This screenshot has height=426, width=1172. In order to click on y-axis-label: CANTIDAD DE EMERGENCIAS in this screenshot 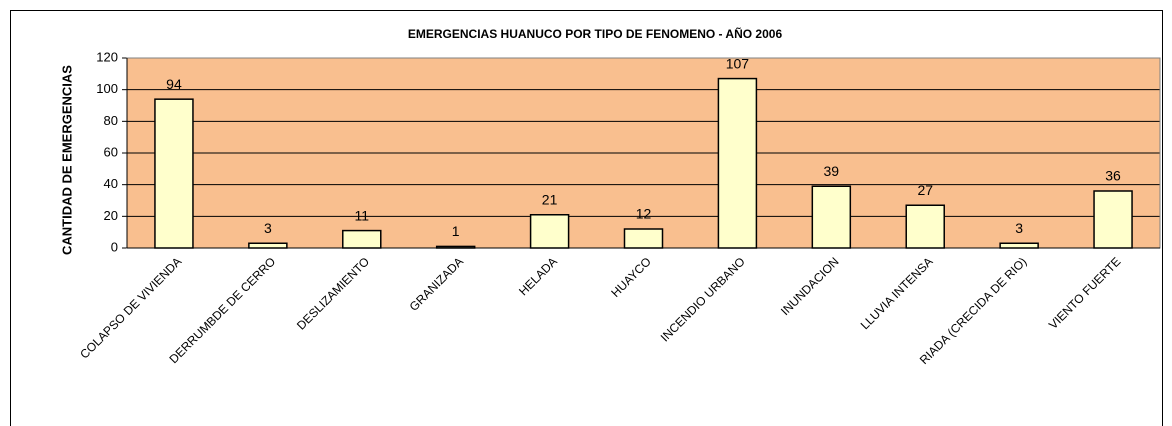, I will do `click(66, 160)`.